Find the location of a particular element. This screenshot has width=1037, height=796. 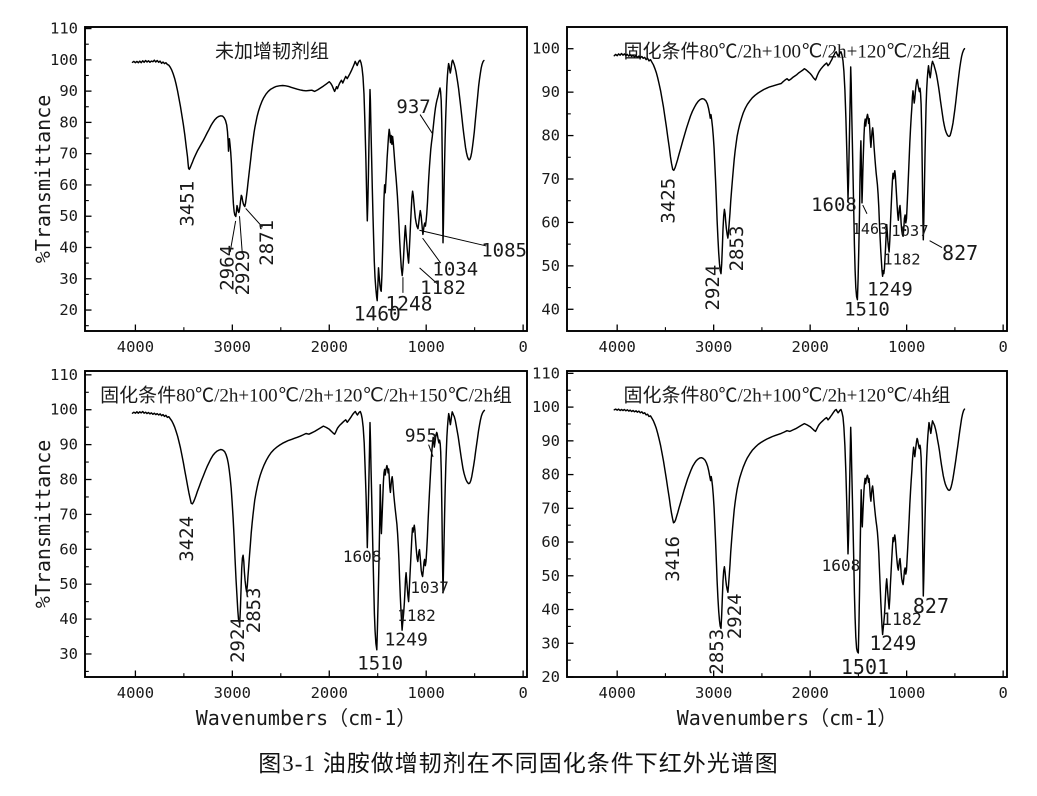

peak-label: 1463 is located at coordinates (870, 229).